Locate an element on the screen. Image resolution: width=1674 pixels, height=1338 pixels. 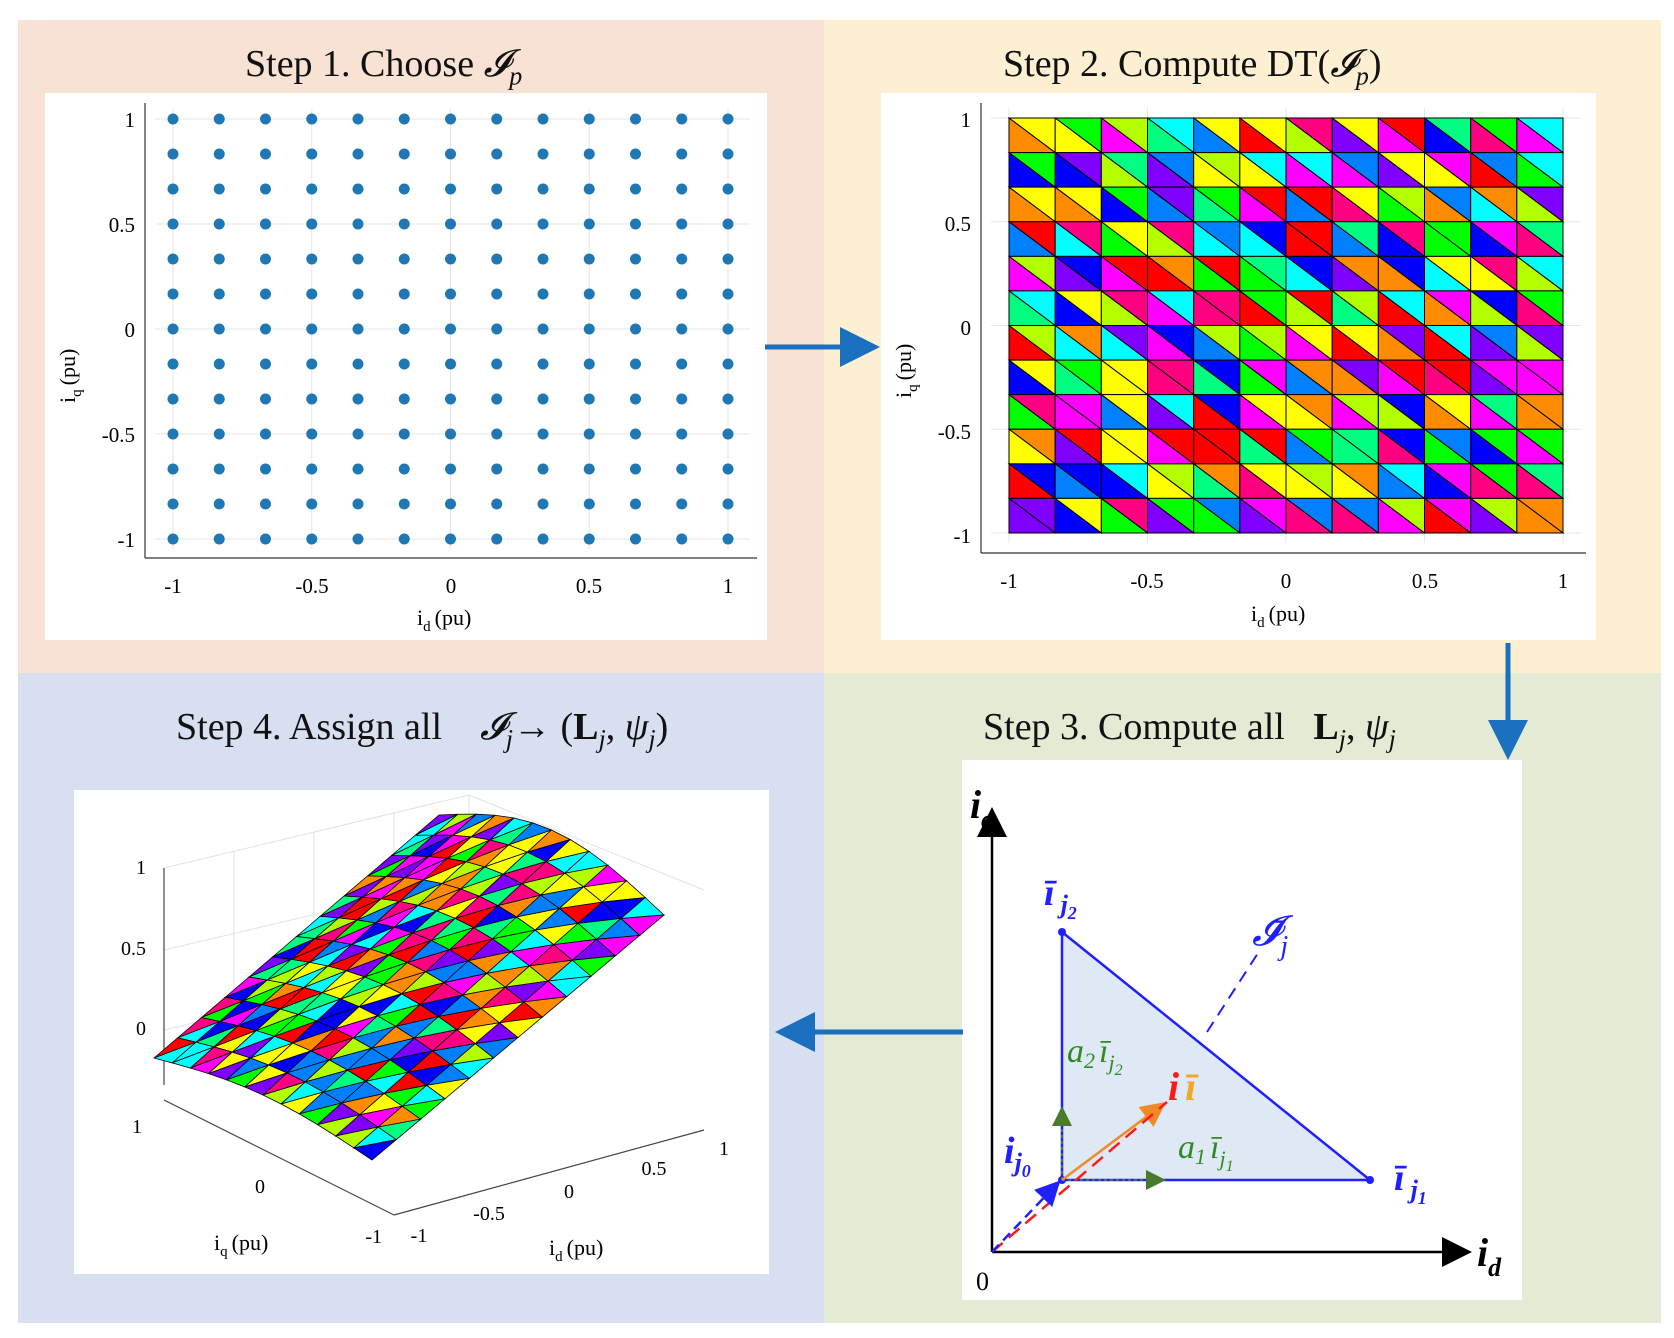
i-vector is located at coordinates (1079, 1177).